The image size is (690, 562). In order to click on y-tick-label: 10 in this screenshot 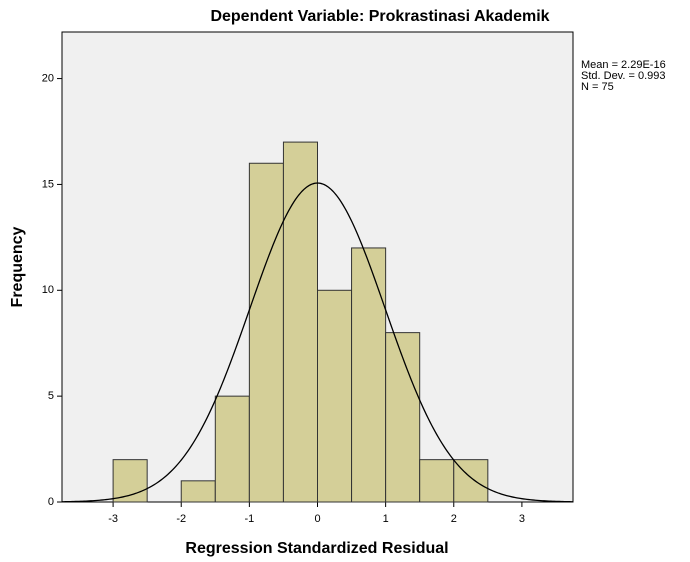, I will do `click(48, 290)`.